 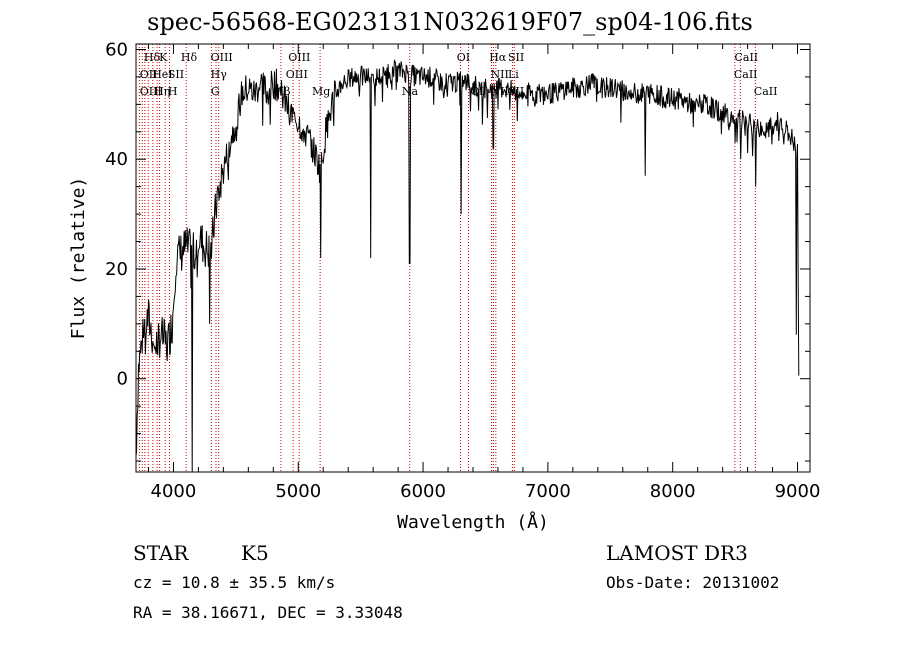 I want to click on spectral-line-label: Hγ, so click(x=219, y=74).